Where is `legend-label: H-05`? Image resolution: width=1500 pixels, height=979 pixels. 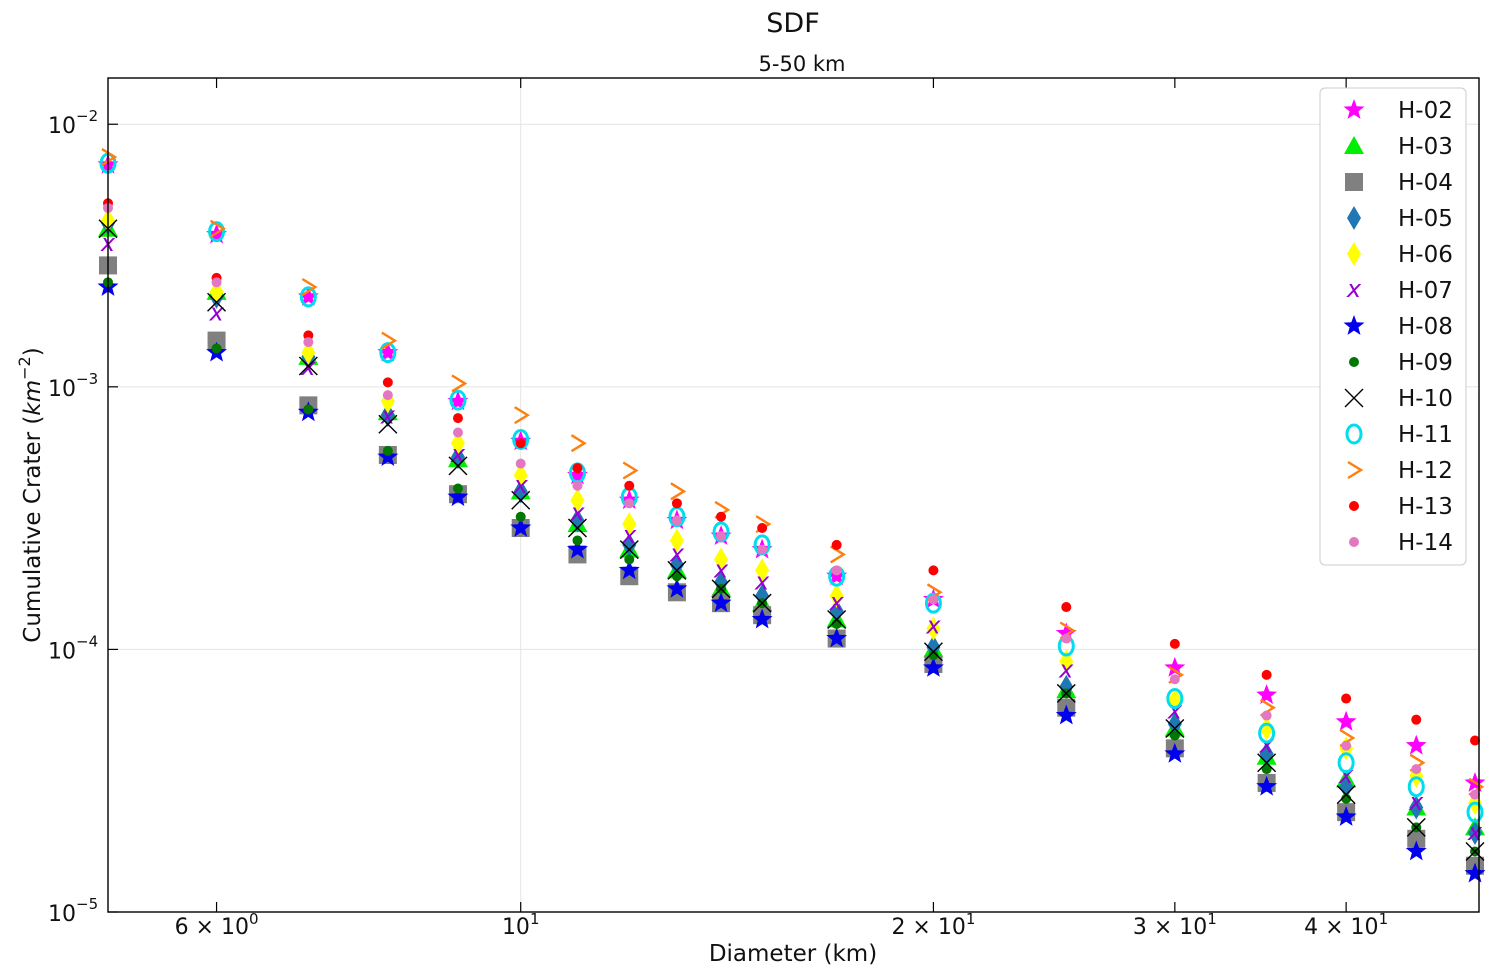 legend-label: H-05 is located at coordinates (1425, 219).